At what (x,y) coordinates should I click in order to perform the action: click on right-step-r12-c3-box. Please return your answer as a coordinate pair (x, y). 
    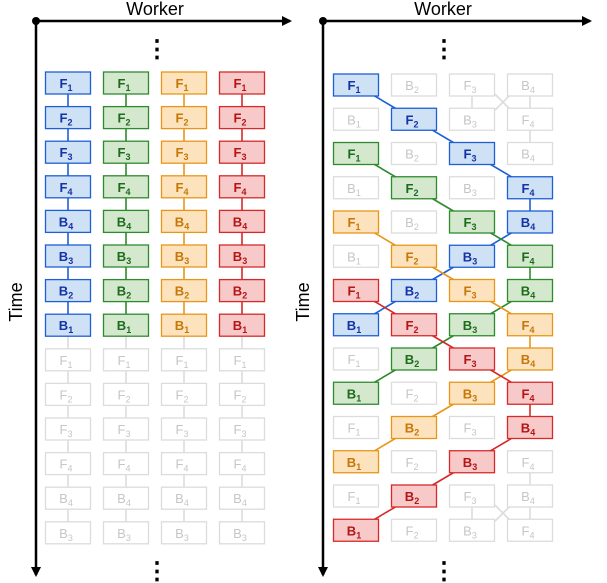
    Looking at the image, I should click on (530, 496).